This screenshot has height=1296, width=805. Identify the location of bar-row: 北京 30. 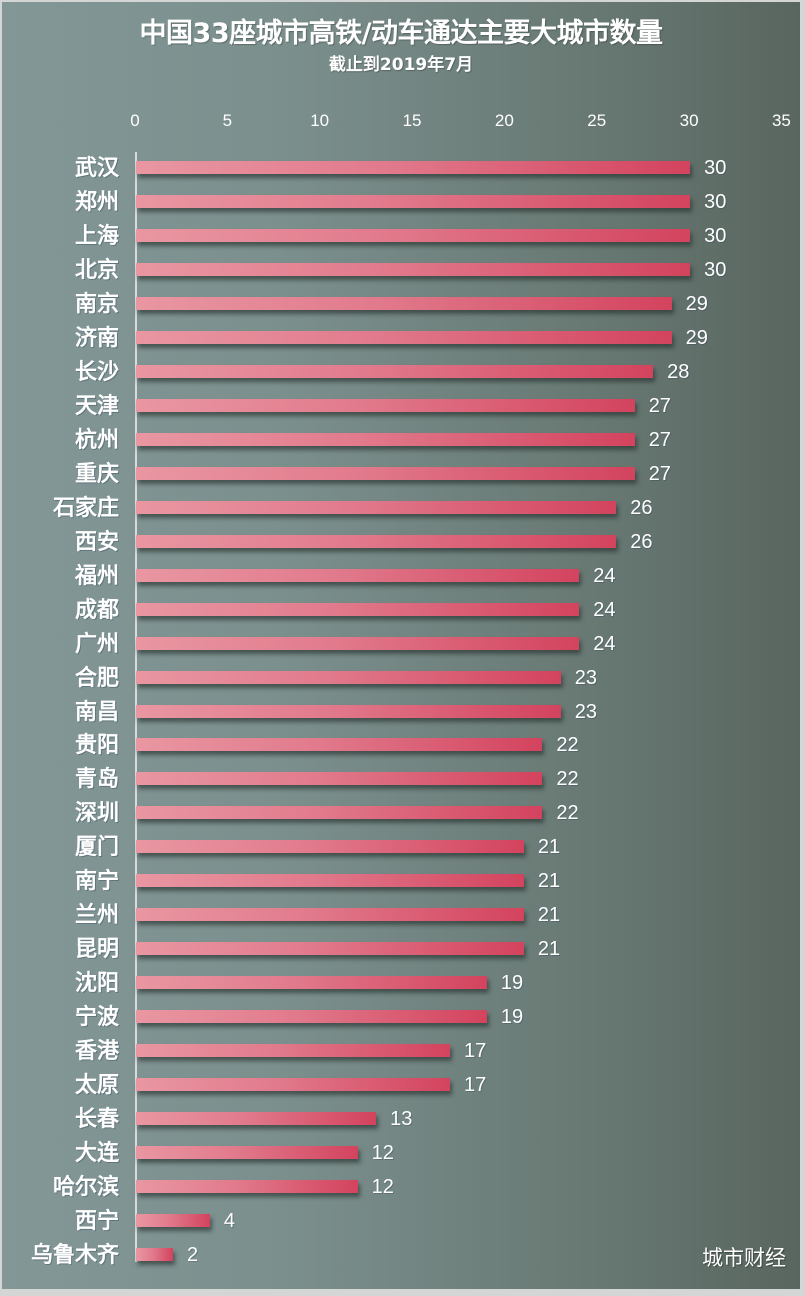
(401, 271).